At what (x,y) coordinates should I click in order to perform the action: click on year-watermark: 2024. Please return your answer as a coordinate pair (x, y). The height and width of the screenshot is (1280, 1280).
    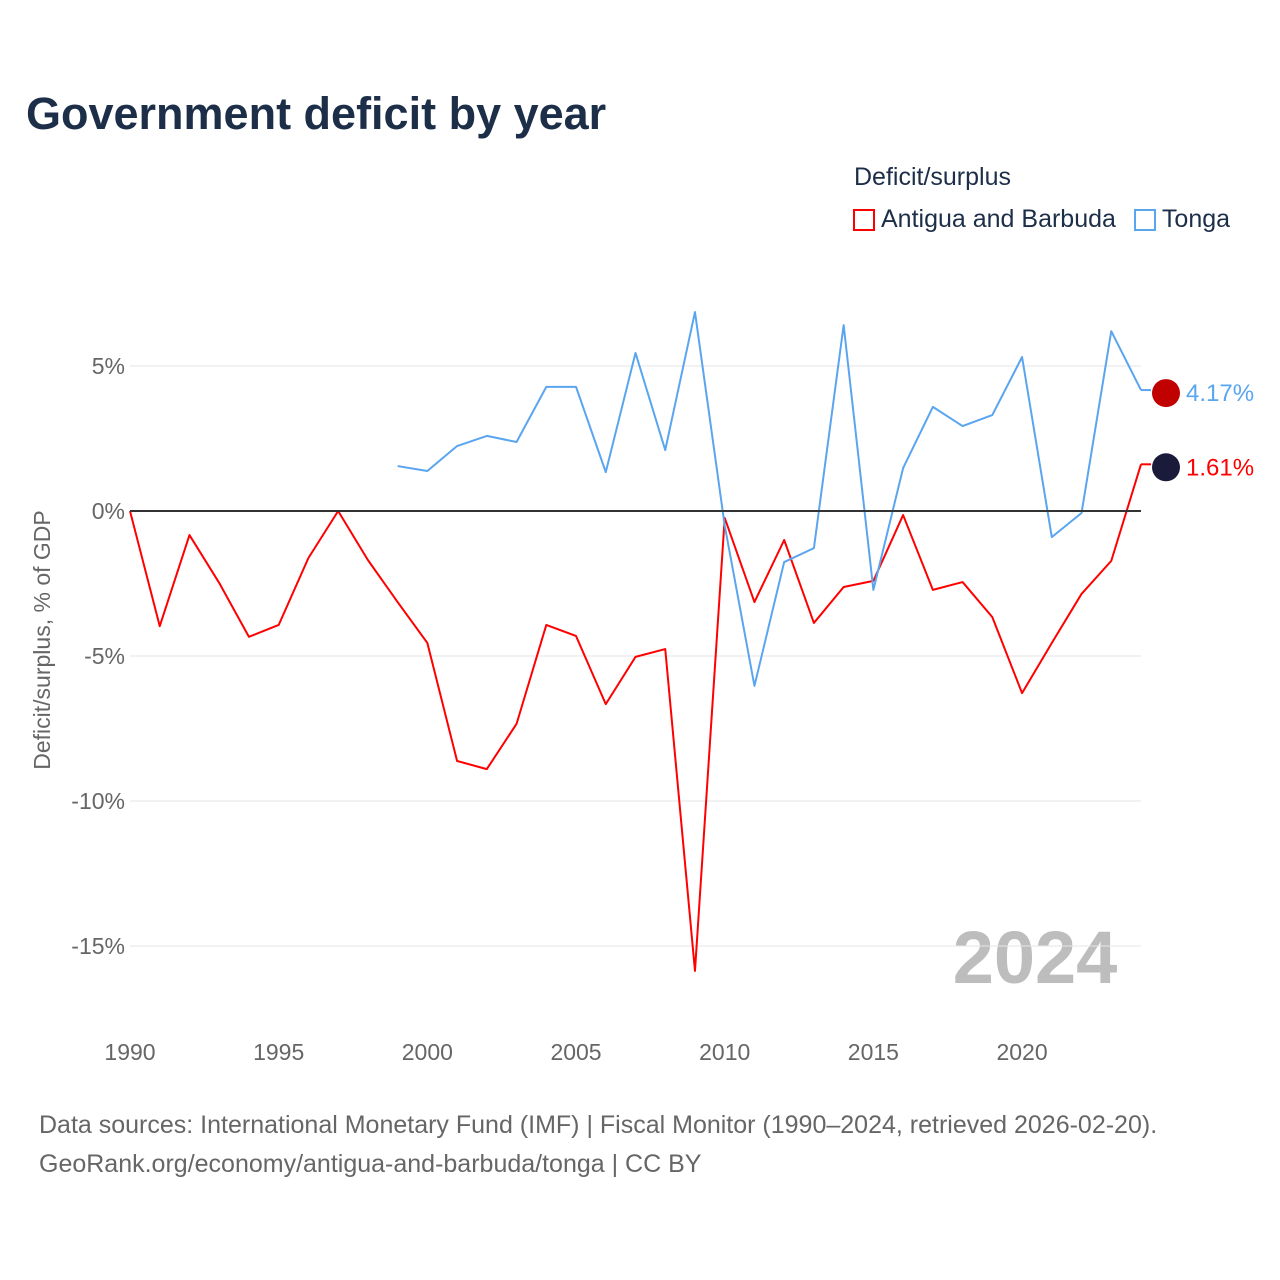
    Looking at the image, I should click on (1035, 957).